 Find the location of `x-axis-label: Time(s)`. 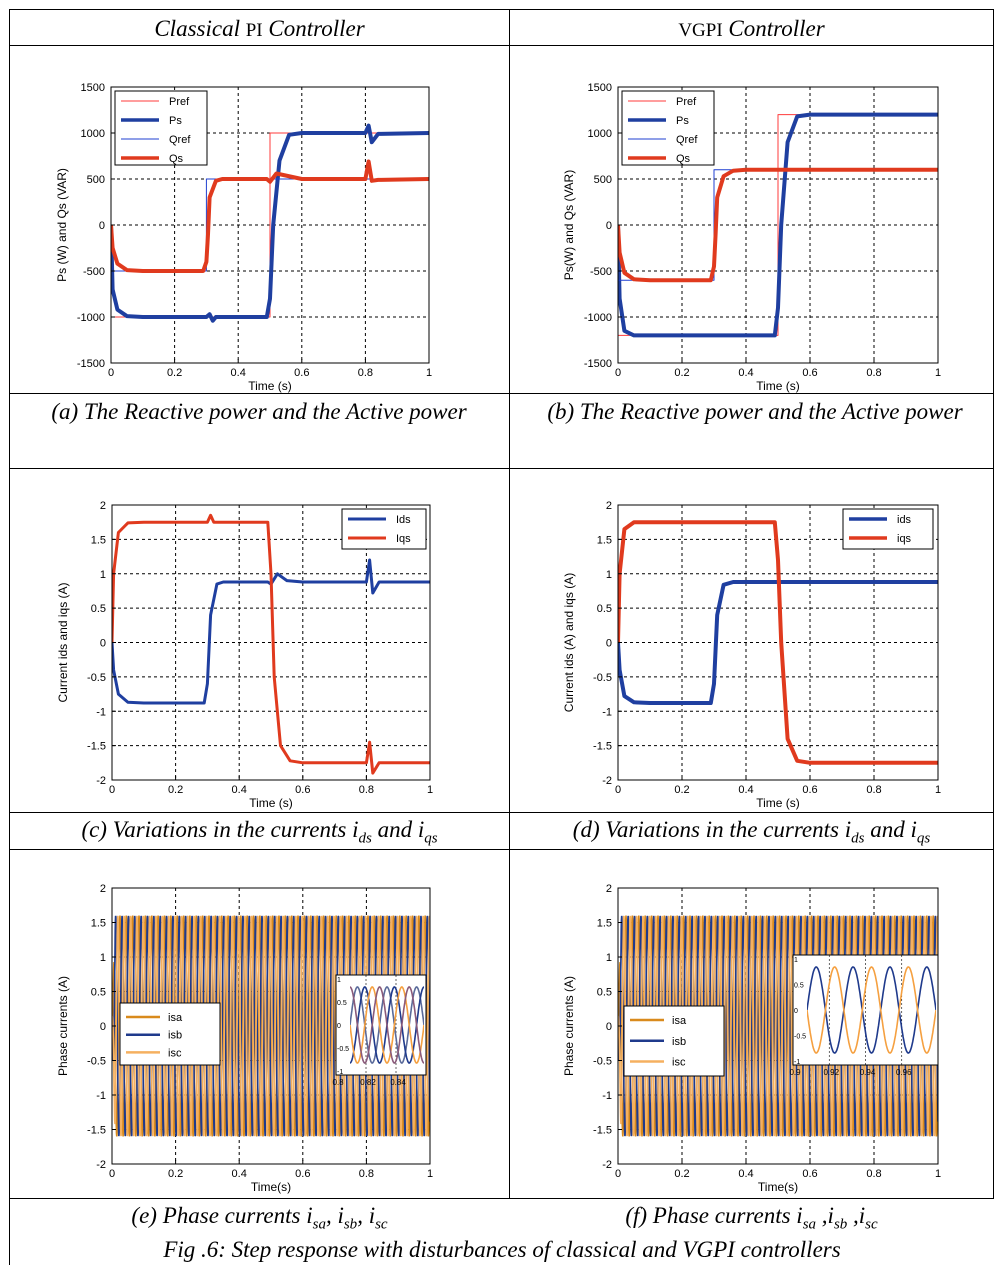

x-axis-label: Time(s) is located at coordinates (778, 1187).